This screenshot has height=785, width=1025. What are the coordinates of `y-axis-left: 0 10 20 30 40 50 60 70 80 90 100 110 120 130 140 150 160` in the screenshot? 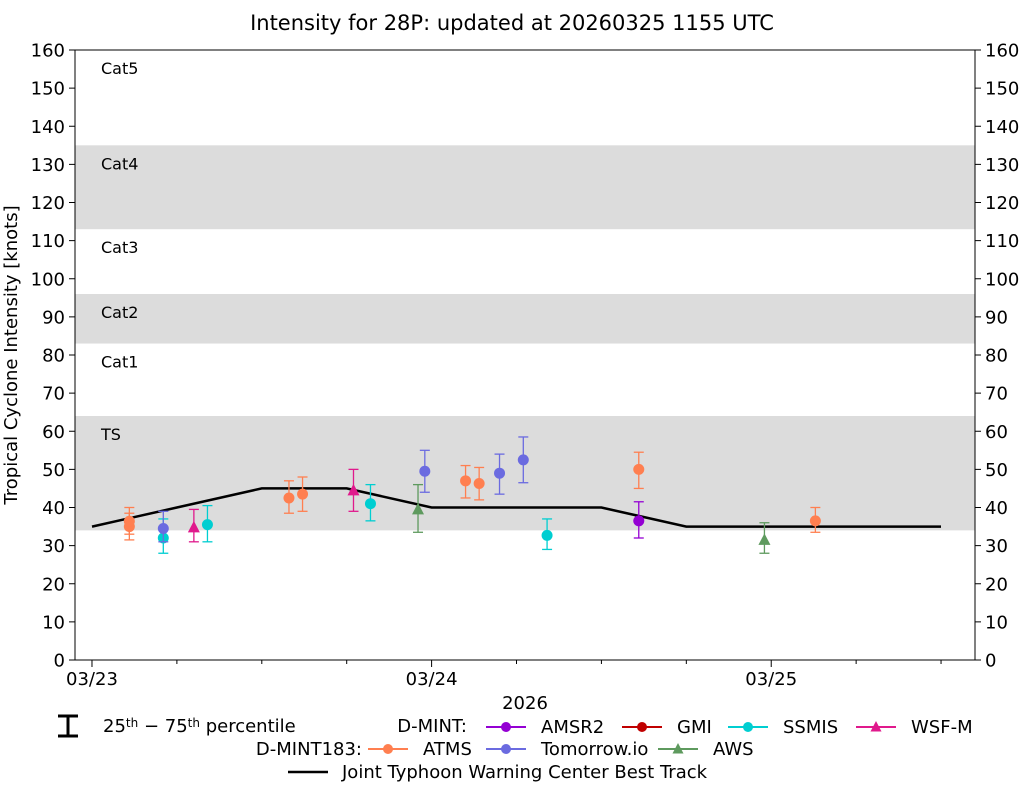 It's located at (53, 356).